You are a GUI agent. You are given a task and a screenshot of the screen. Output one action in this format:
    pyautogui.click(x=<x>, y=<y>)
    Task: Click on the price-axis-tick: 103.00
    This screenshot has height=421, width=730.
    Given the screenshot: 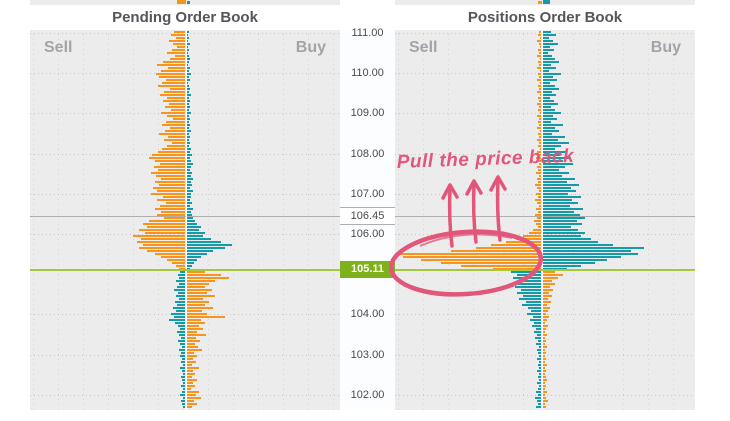 What is the action you would take?
    pyautogui.click(x=367, y=354)
    